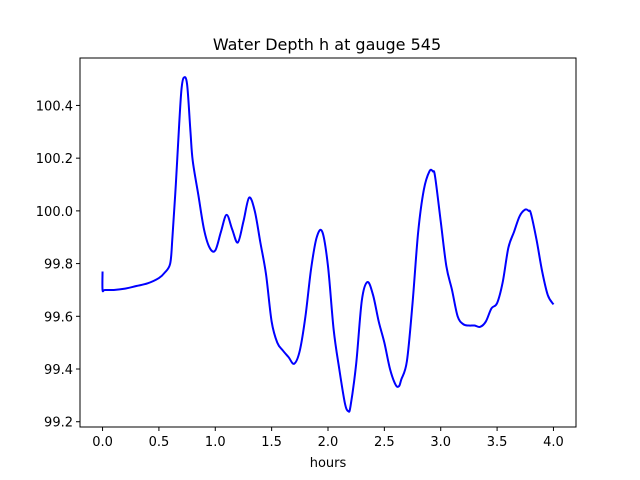 The height and width of the screenshot is (480, 640). Describe the element at coordinates (497, 442) in the screenshot. I see `x-tick-label: 3.5` at that location.